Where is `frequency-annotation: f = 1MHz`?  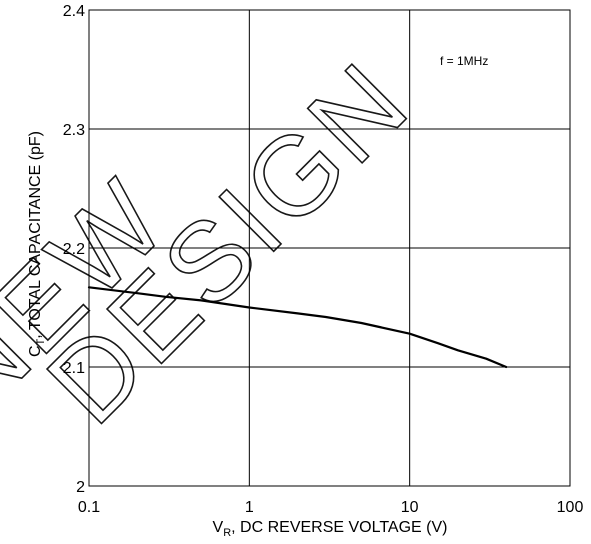 frequency-annotation: f = 1MHz is located at coordinates (464, 61).